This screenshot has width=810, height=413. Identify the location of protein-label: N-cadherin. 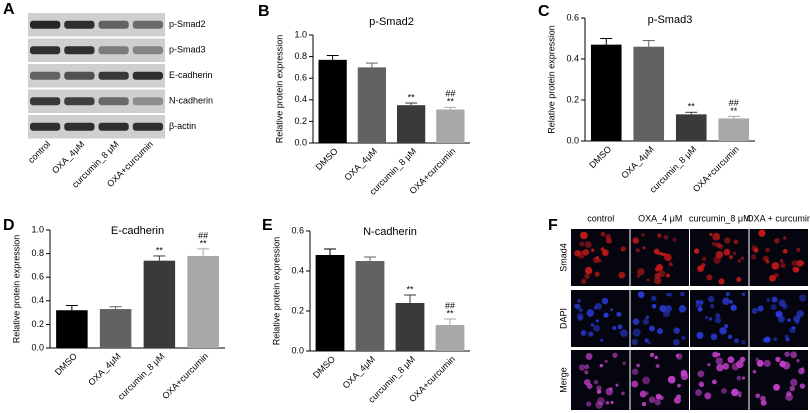
(191, 101).